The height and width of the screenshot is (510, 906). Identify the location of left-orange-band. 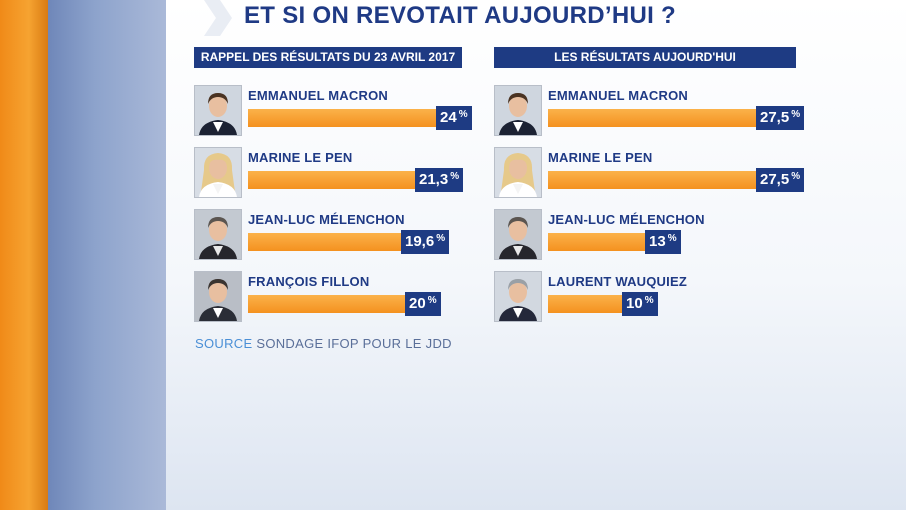
(24, 255).